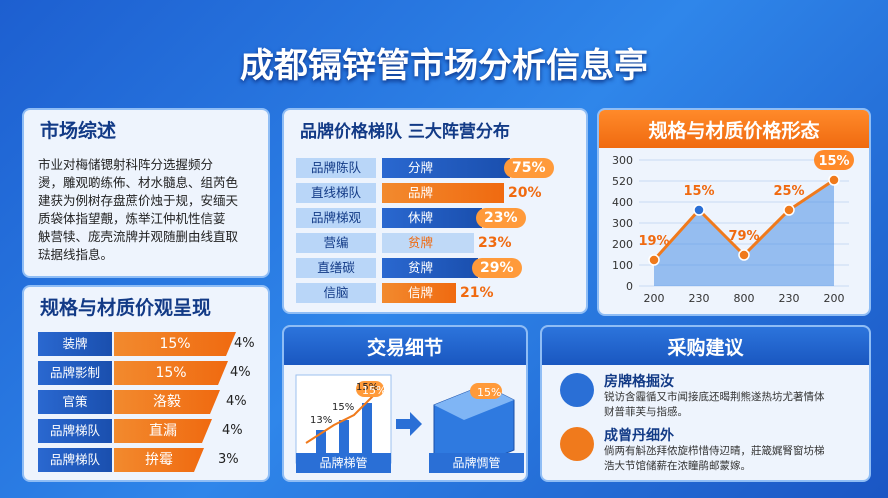 This screenshot has width=888, height=498. I want to click on funnel-label: 官策, so click(75, 402).